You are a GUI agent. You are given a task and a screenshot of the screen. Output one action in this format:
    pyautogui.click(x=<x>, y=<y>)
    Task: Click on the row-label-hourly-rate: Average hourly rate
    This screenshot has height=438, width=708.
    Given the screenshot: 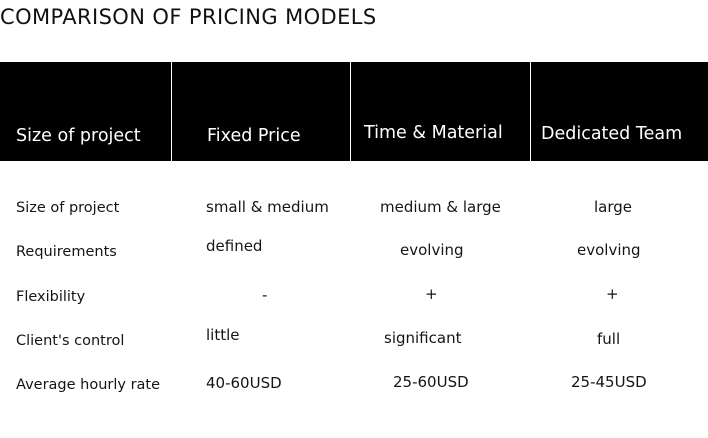 What is the action you would take?
    pyautogui.click(x=88, y=385)
    